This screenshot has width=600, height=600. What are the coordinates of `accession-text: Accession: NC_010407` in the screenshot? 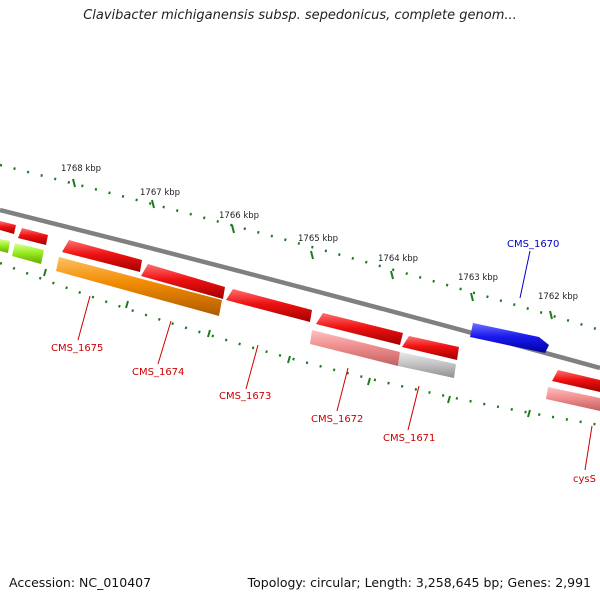 It's located at (80, 582).